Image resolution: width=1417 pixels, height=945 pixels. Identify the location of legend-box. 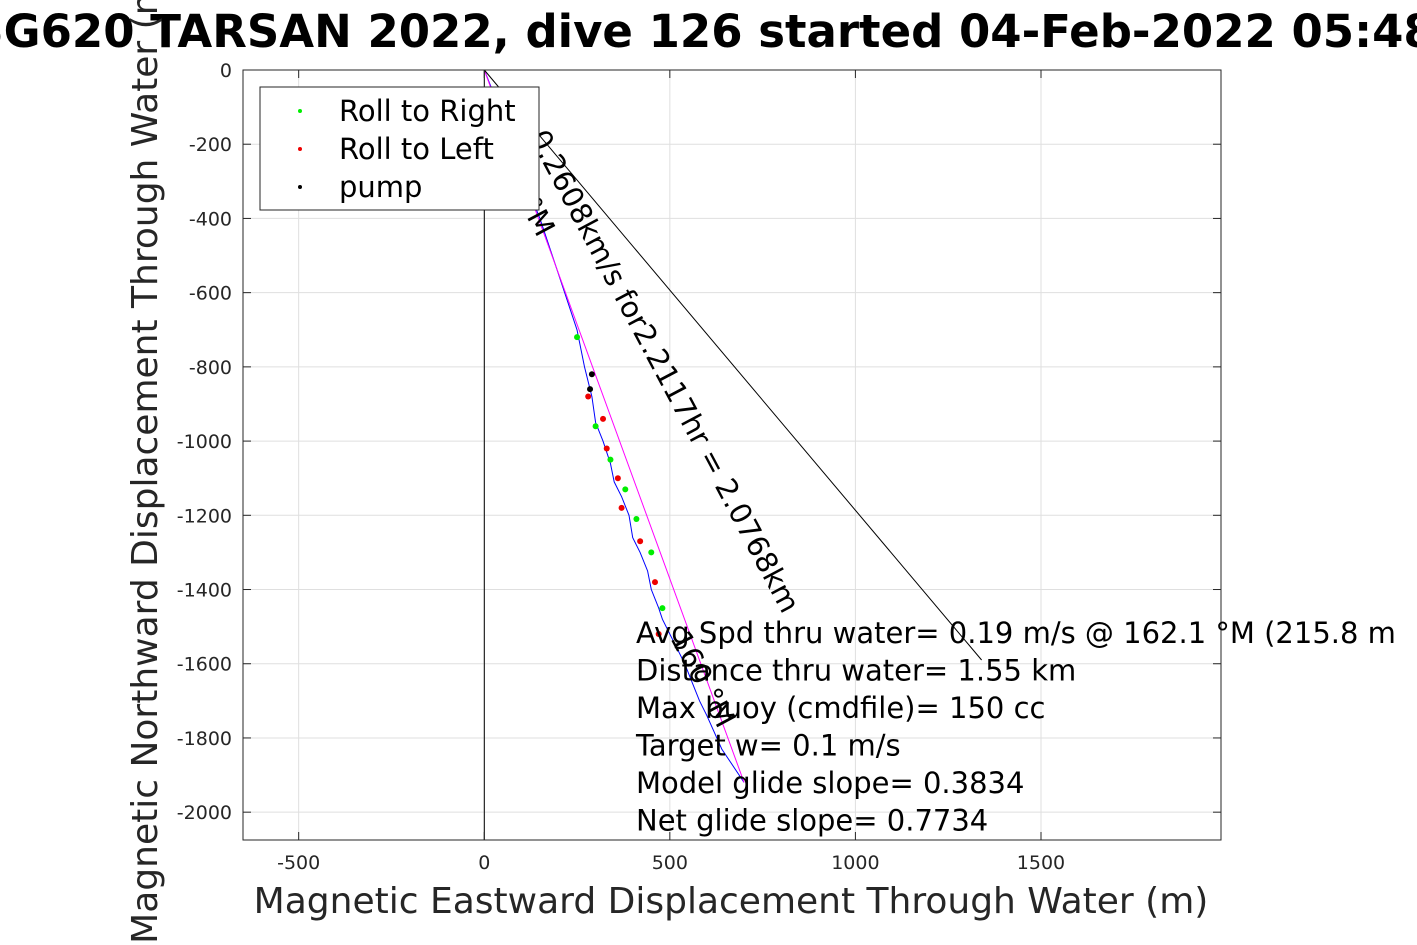
(399, 148).